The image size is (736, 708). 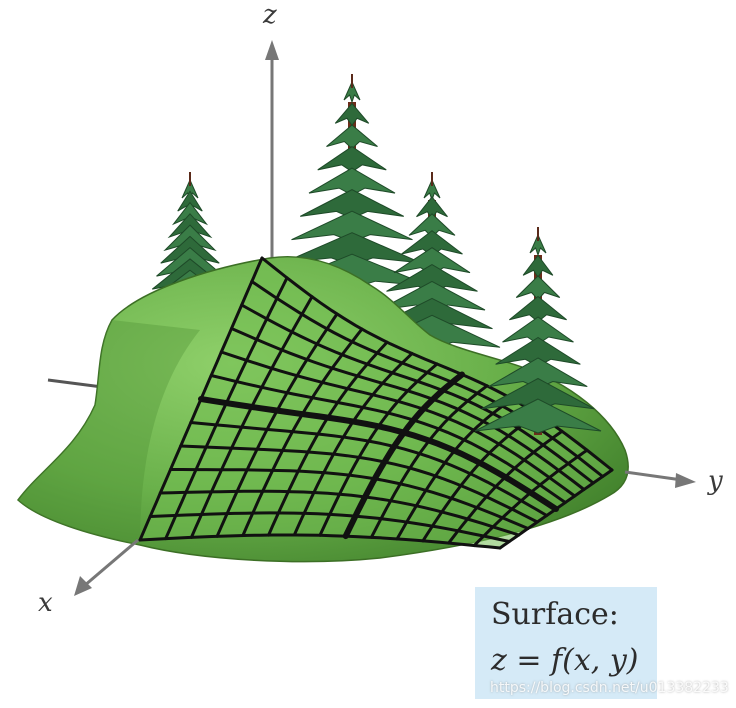 I want to click on caption-title: Surface:, so click(x=555, y=614).